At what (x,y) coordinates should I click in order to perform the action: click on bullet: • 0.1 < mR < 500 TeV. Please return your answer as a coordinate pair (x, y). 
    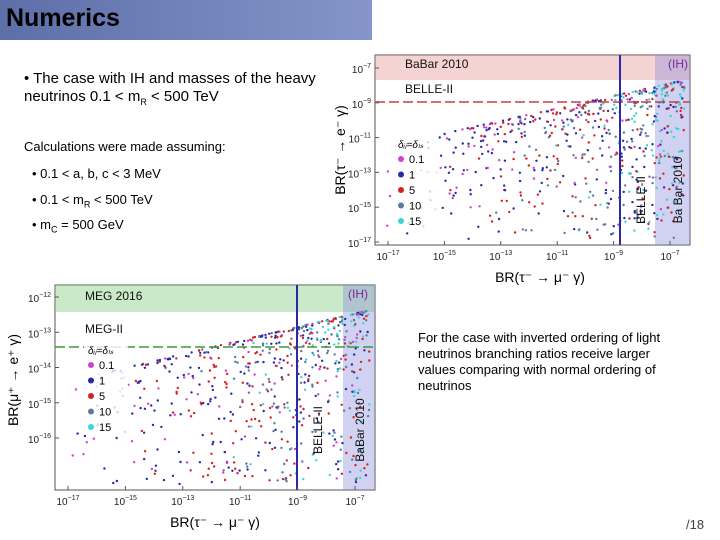
    Looking at the image, I should click on (92, 202).